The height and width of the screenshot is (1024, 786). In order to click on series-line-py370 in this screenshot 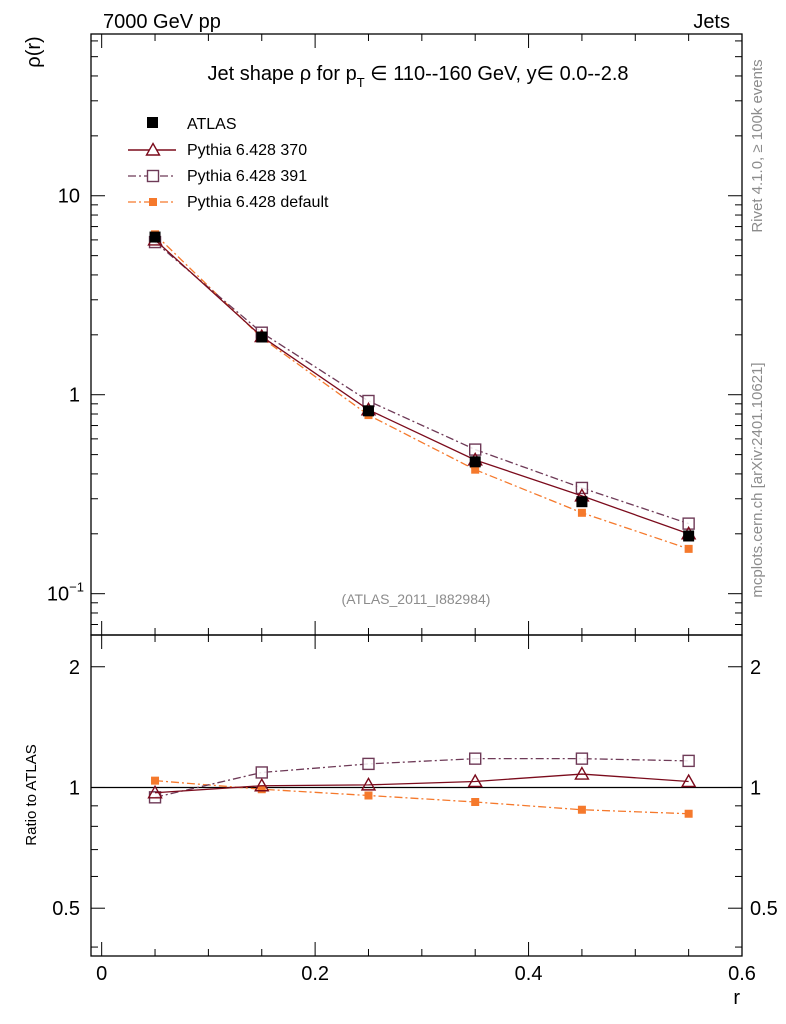, I will do `click(421, 783)`.